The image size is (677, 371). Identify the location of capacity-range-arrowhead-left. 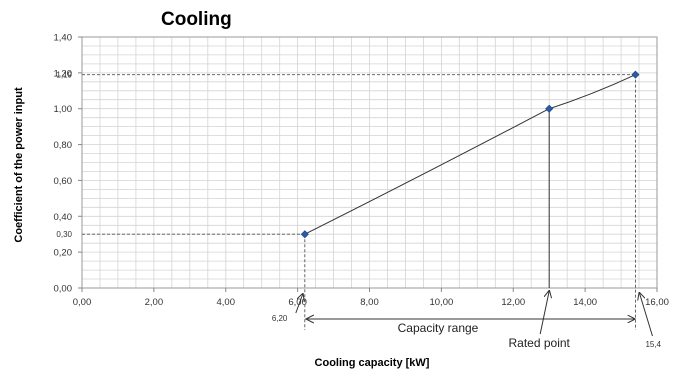
(309, 319).